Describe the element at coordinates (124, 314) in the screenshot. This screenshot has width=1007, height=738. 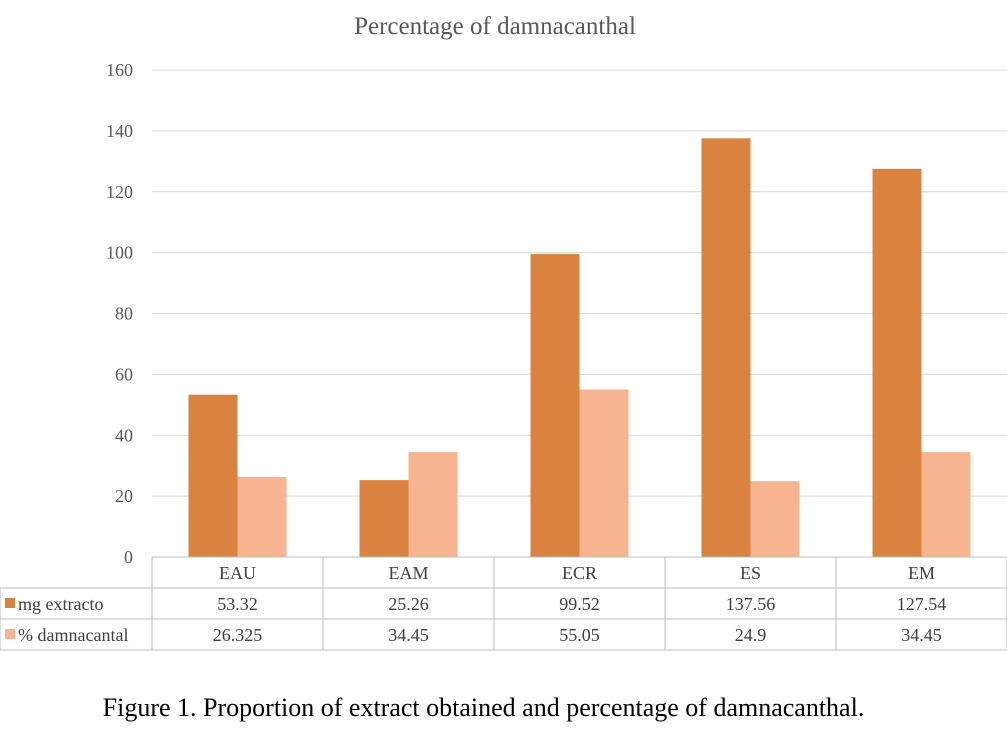
I see `y-tick-label: 80` at that location.